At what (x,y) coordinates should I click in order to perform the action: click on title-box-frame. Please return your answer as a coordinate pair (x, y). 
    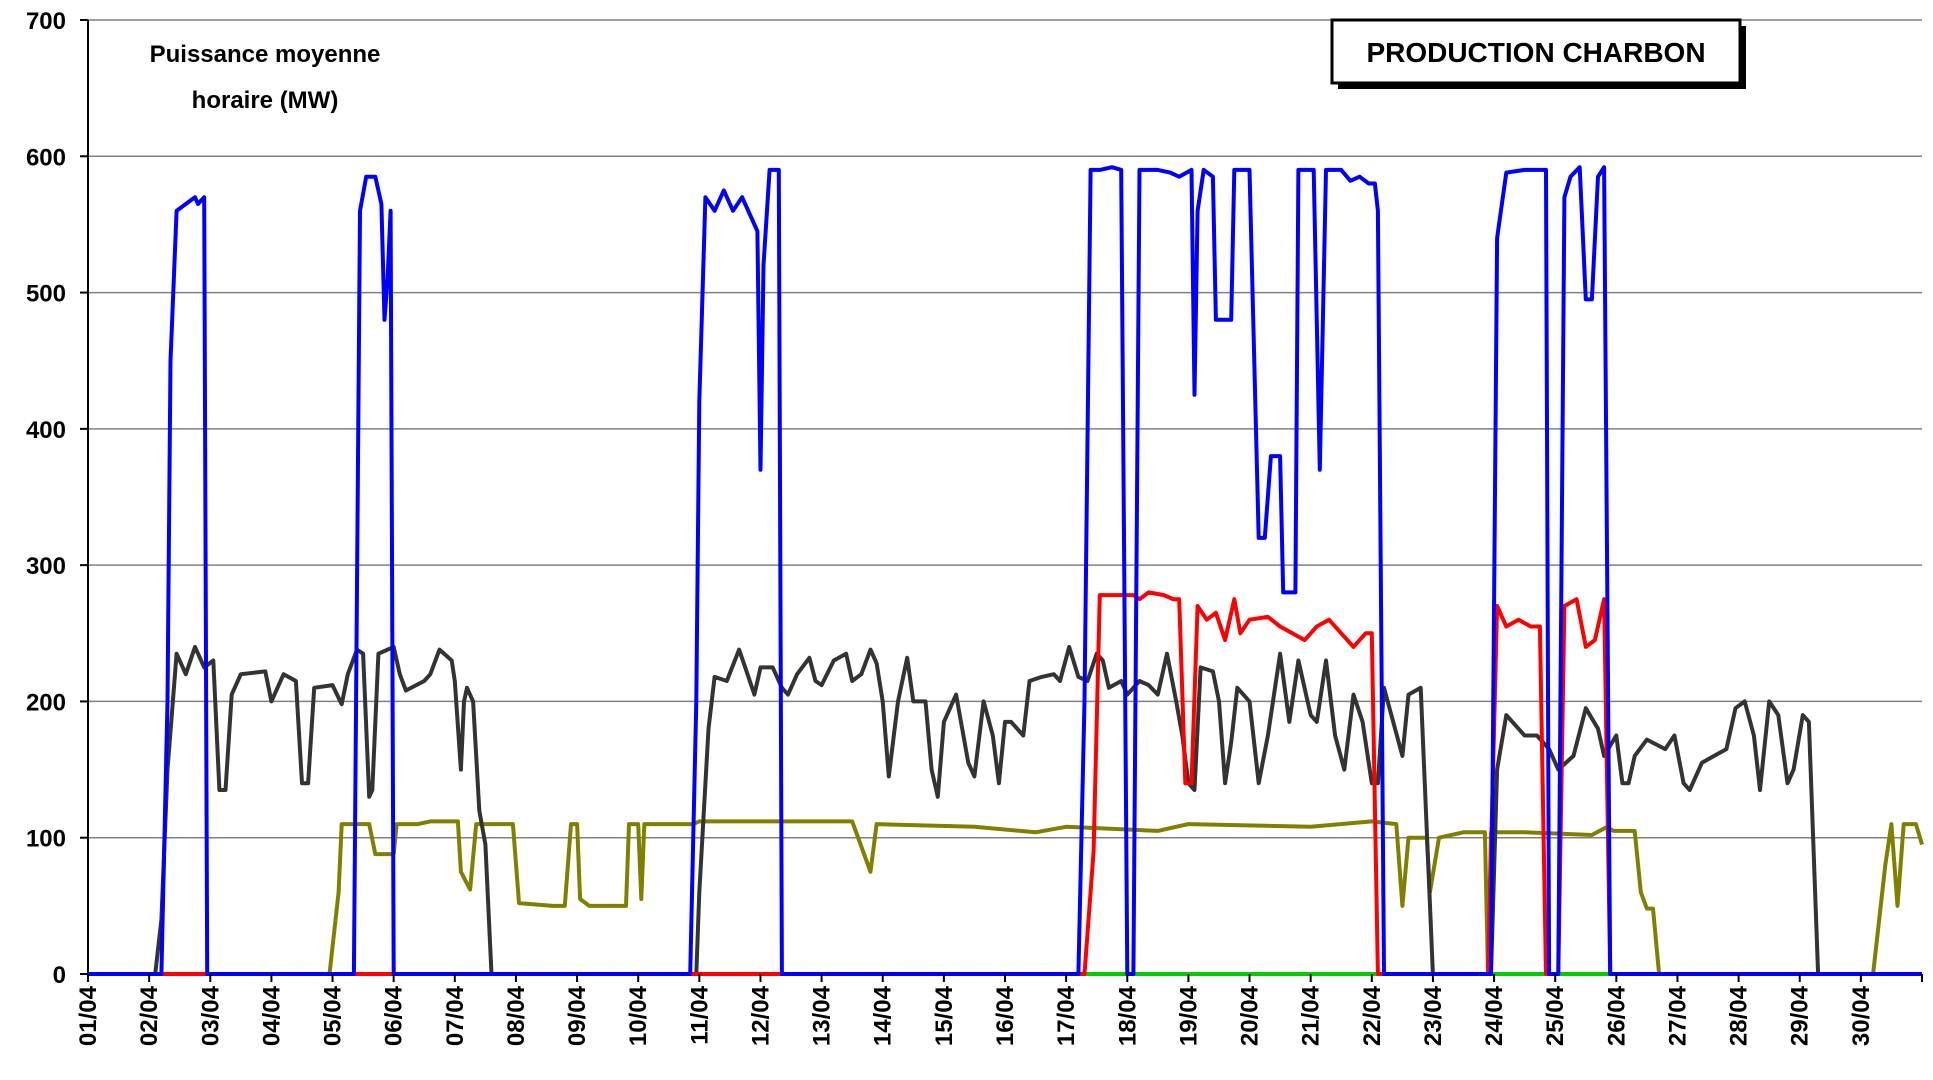
    Looking at the image, I should click on (1536, 51).